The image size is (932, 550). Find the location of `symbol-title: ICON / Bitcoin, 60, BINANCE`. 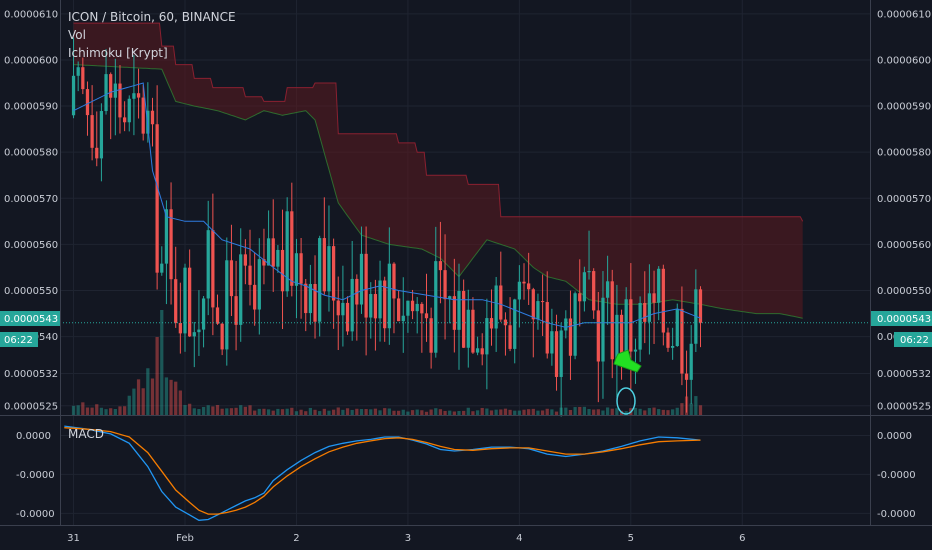

symbol-title: ICON / Bitcoin, 60, BINANCE is located at coordinates (152, 17).